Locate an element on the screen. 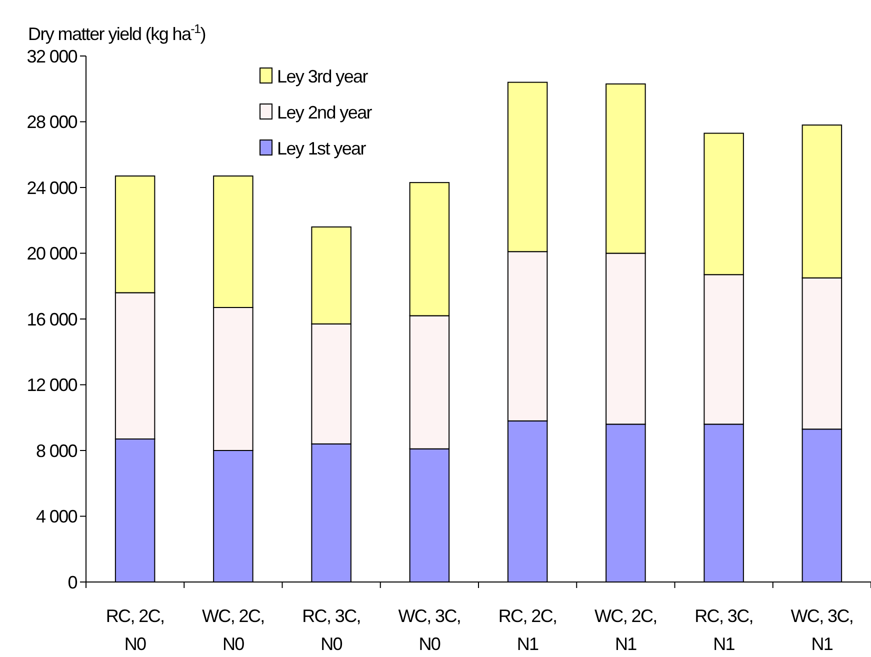 The width and height of the screenshot is (871, 657). x-tick-label: WC, 3C, N0 is located at coordinates (429, 630).